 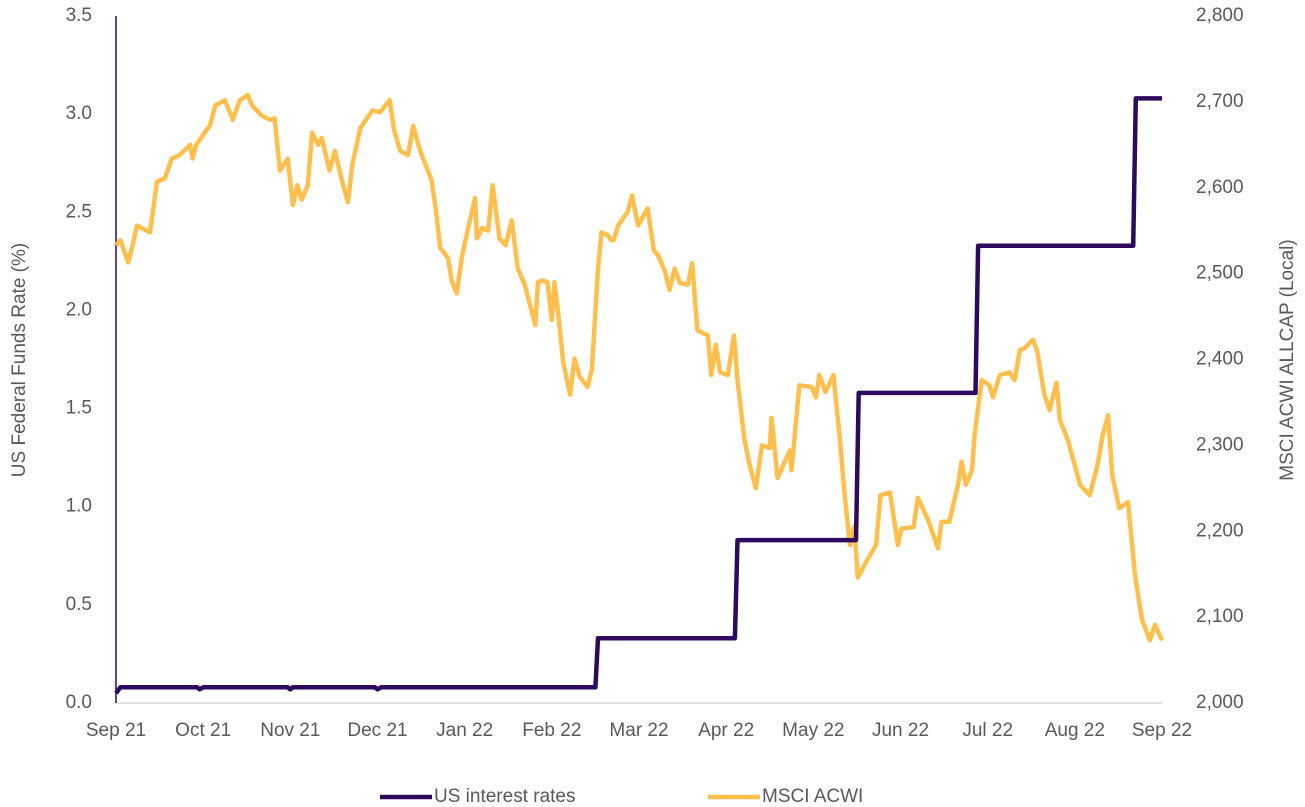 I want to click on x-tick-label: Mar 22, so click(x=638, y=730).